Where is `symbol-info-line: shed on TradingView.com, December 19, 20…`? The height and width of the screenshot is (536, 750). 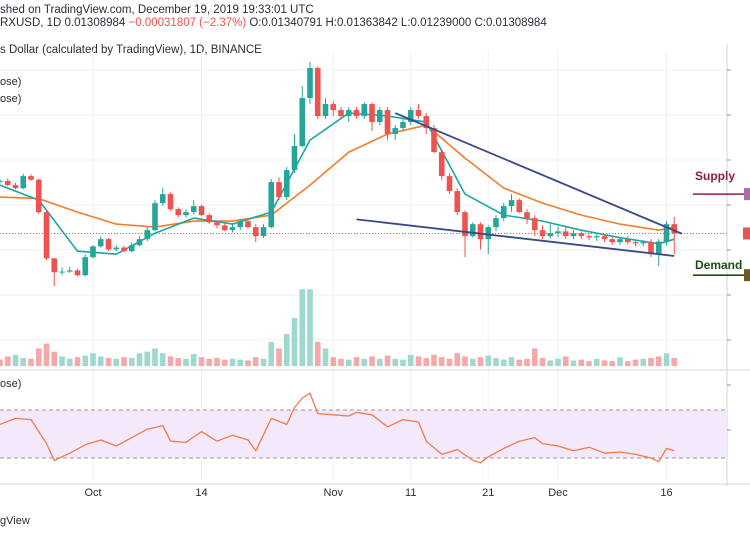 symbol-info-line: shed on TradingView.com, December 19, 20… is located at coordinates (157, 10).